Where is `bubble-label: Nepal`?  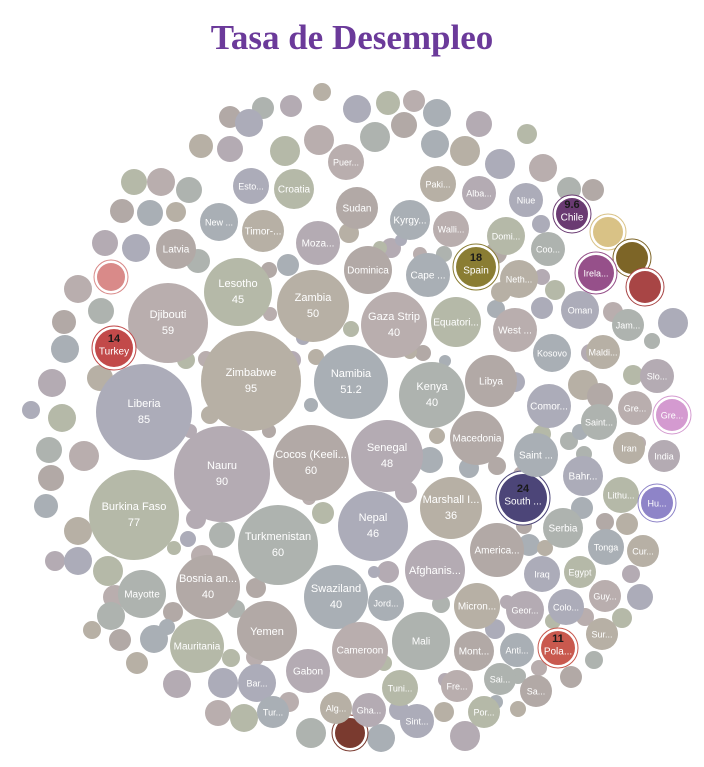
bubble-label: Nepal is located at coordinates (373, 518).